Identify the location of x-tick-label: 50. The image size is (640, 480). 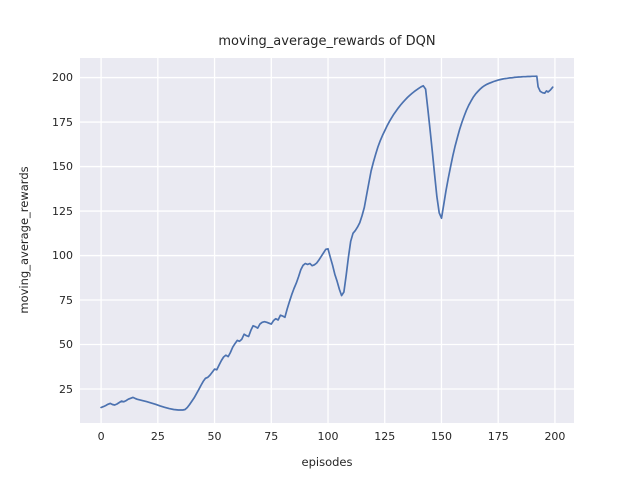
(214, 436).